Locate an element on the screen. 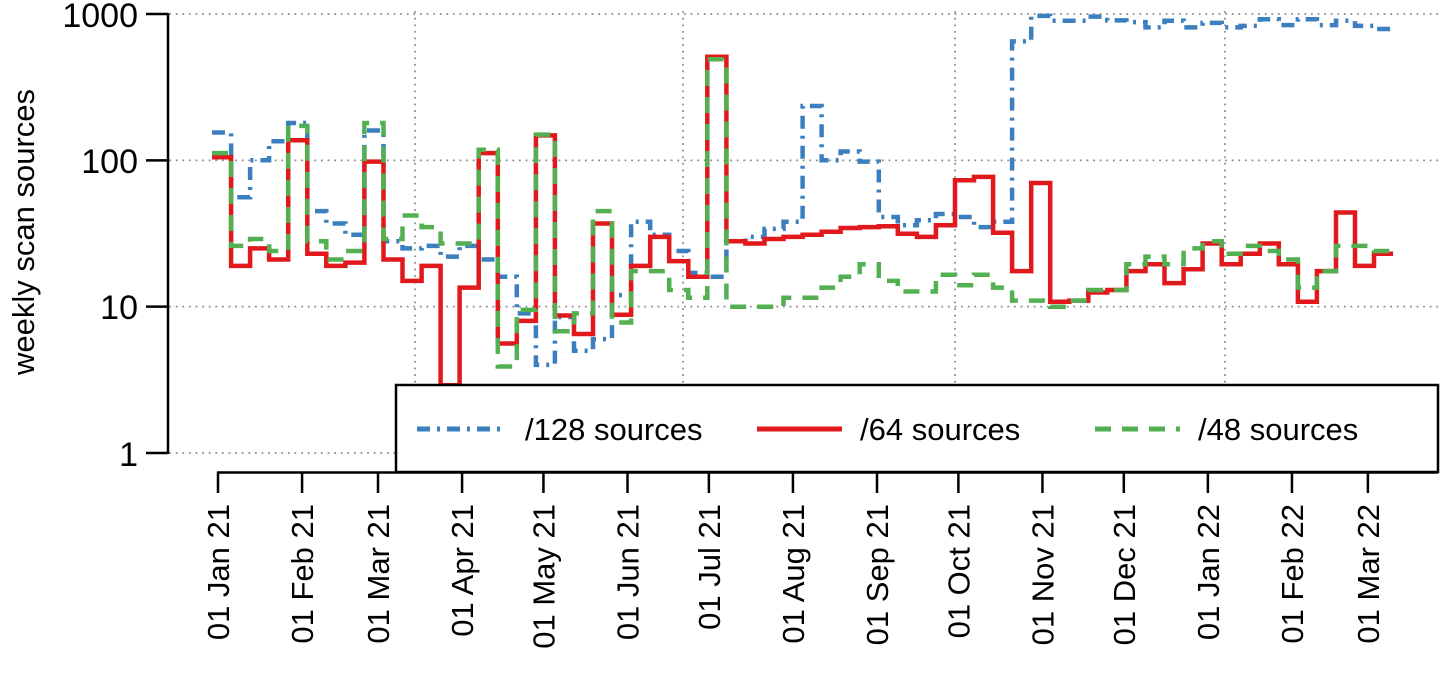  x-tick-label: 01 Jan 21 is located at coordinates (218, 572).